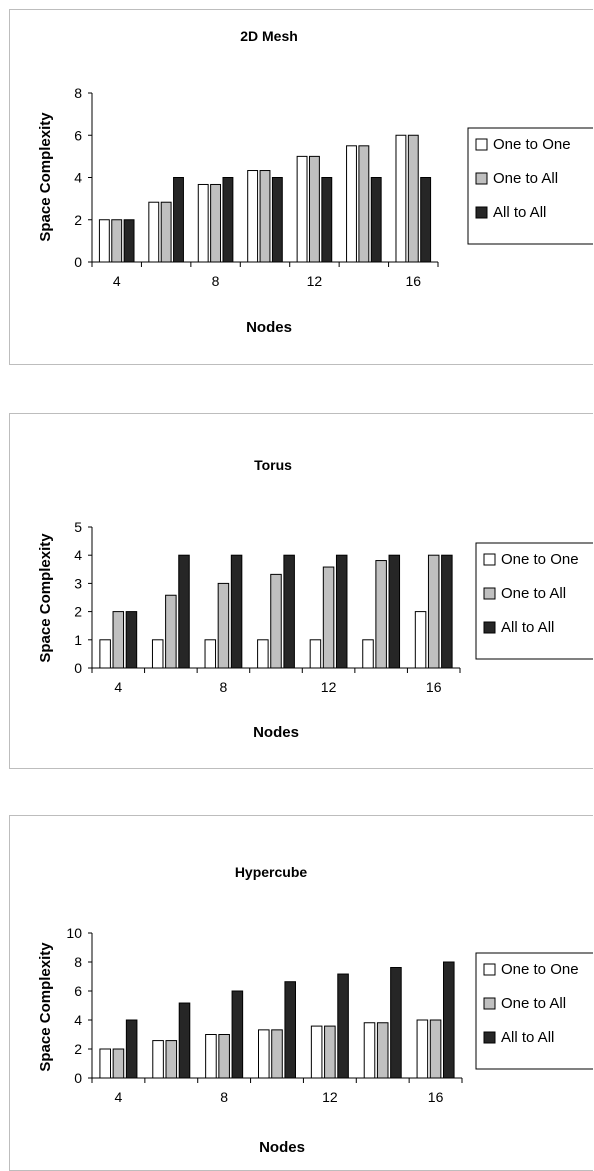 Image resolution: width=594 pixels, height=1171 pixels. Describe the element at coordinates (276, 732) in the screenshot. I see `x-axis-title: Nodes` at that location.